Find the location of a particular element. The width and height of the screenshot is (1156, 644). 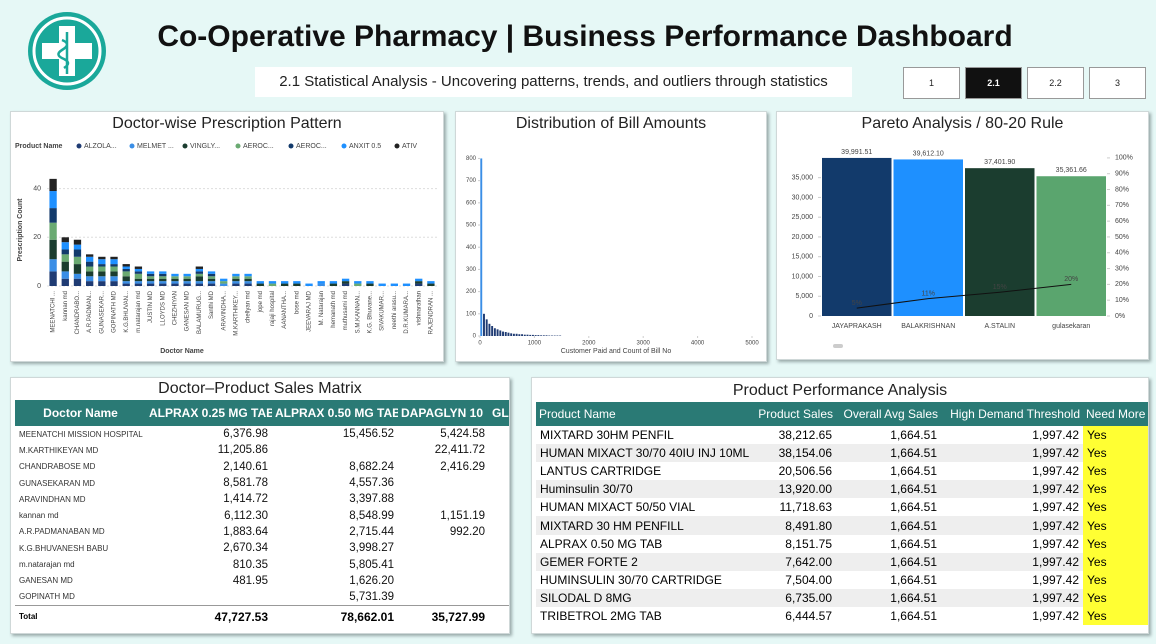

y-axis-label: Prescription Count is located at coordinates (20, 230).